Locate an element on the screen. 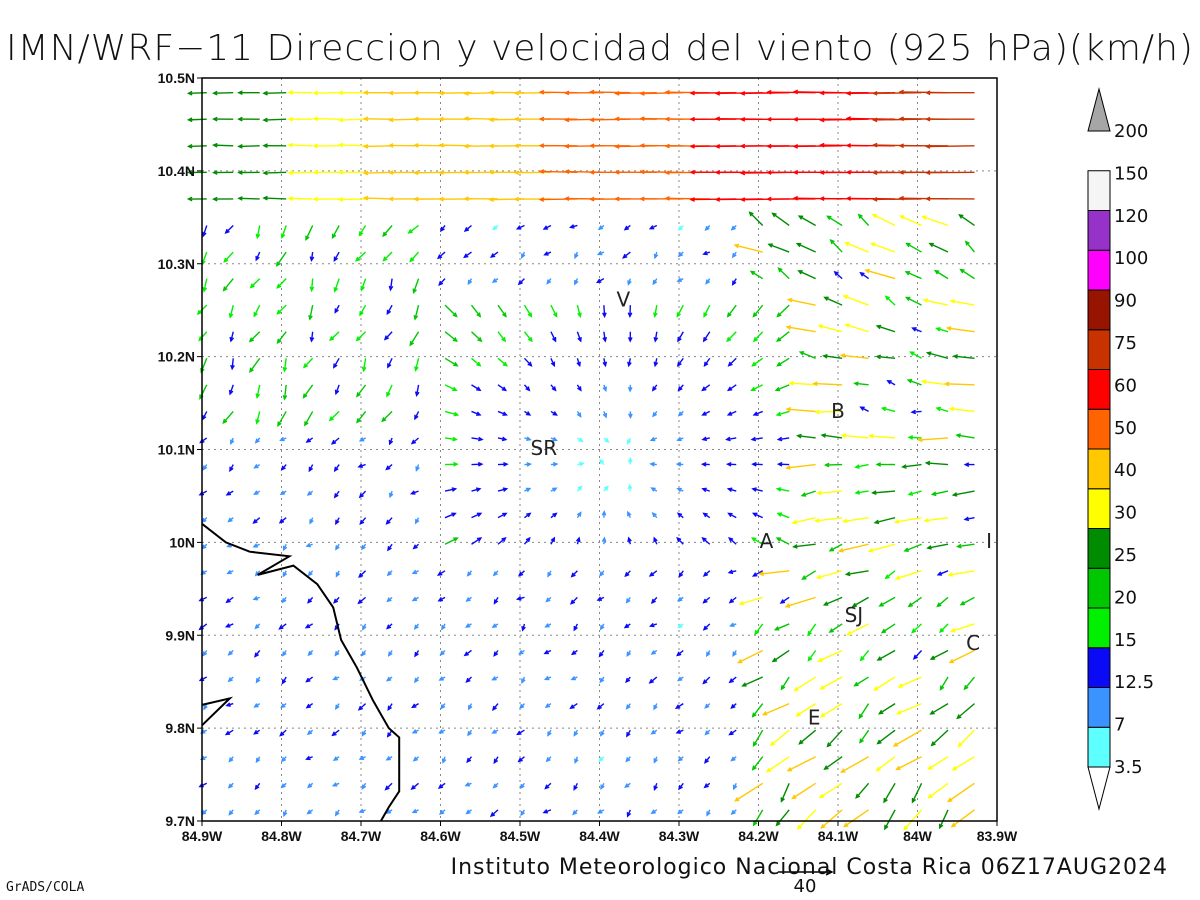 This screenshot has height=900, width=1200. city-label: SJ is located at coordinates (854, 615).